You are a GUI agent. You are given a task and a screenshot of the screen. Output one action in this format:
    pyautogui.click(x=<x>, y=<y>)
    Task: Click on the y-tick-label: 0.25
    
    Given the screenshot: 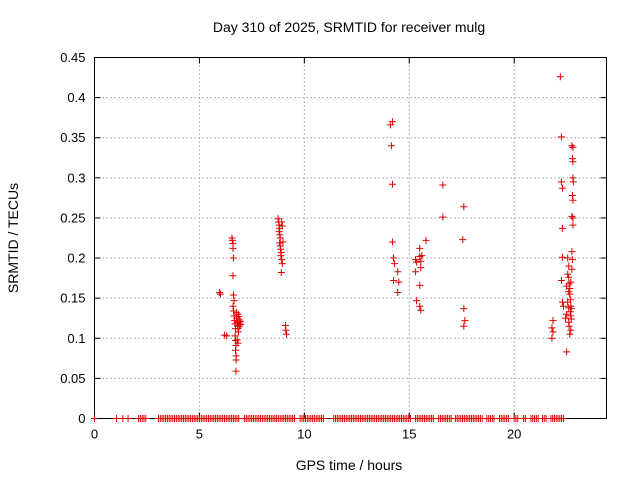 What is the action you would take?
    pyautogui.click(x=72, y=217)
    